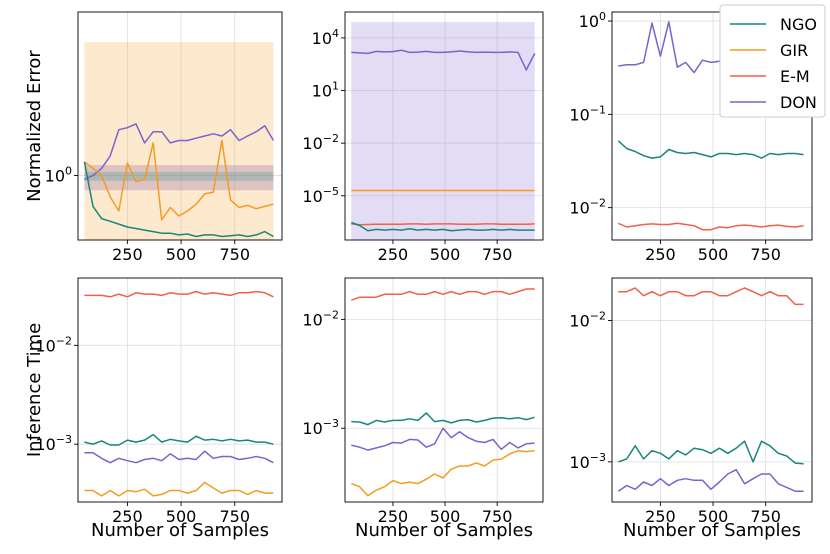  I want to click on y-tick-label: 10⁴, so click(325, 37).